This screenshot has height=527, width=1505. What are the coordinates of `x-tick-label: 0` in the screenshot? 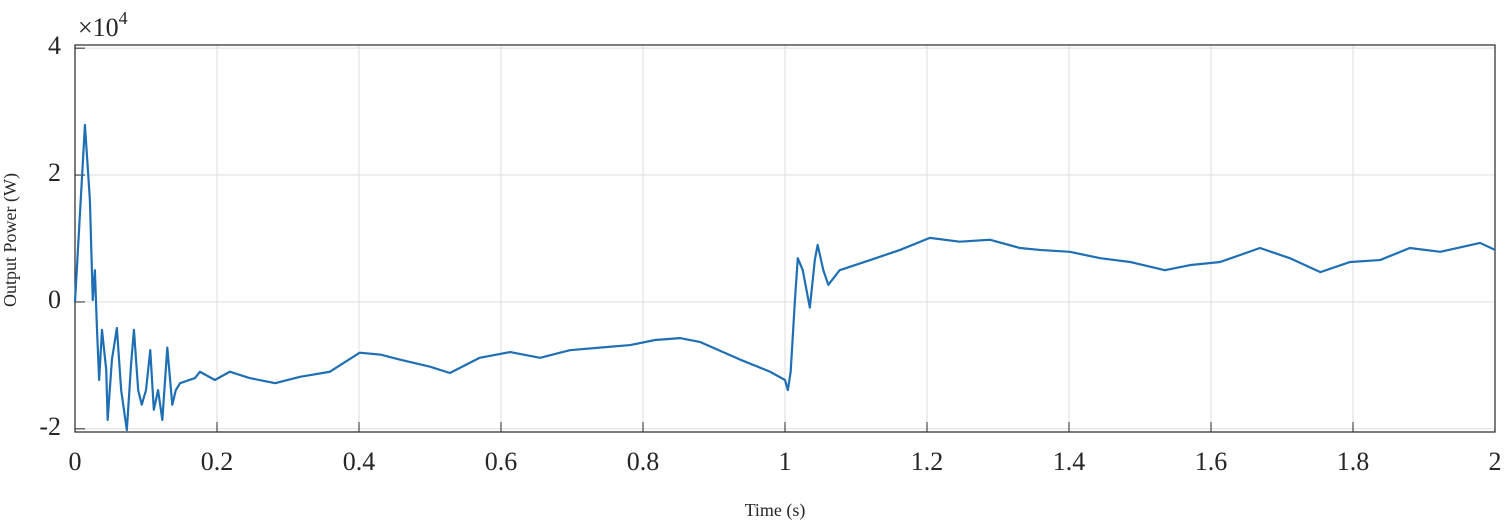 It's located at (75, 461).